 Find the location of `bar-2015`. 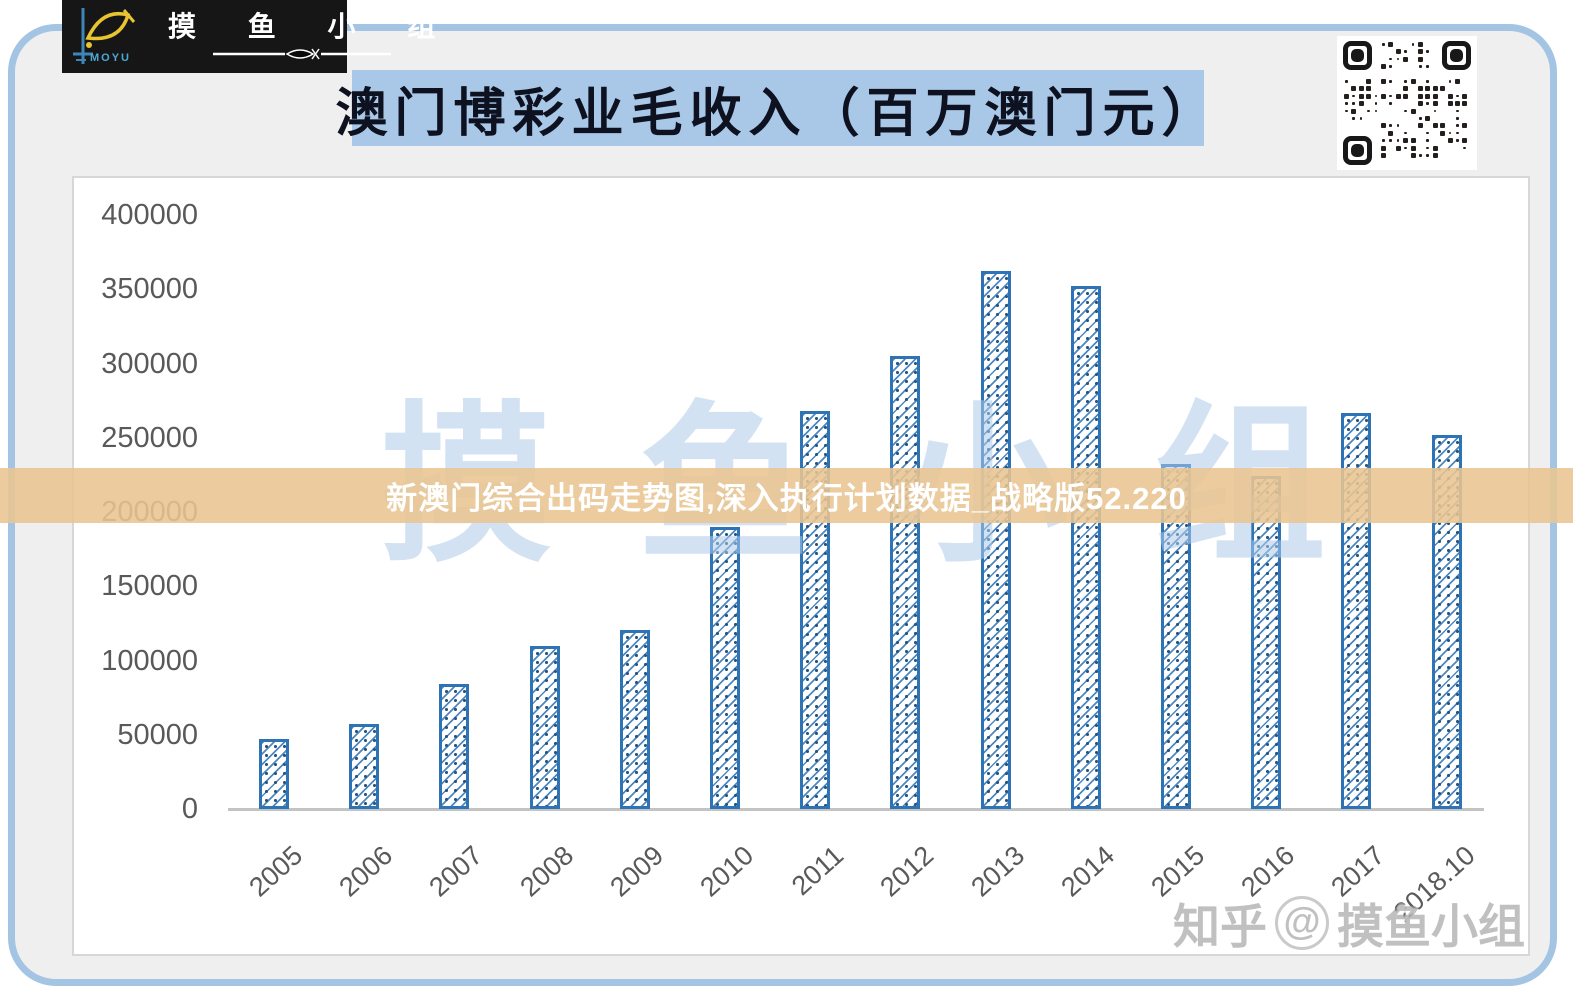

bar-2015 is located at coordinates (1176, 636).